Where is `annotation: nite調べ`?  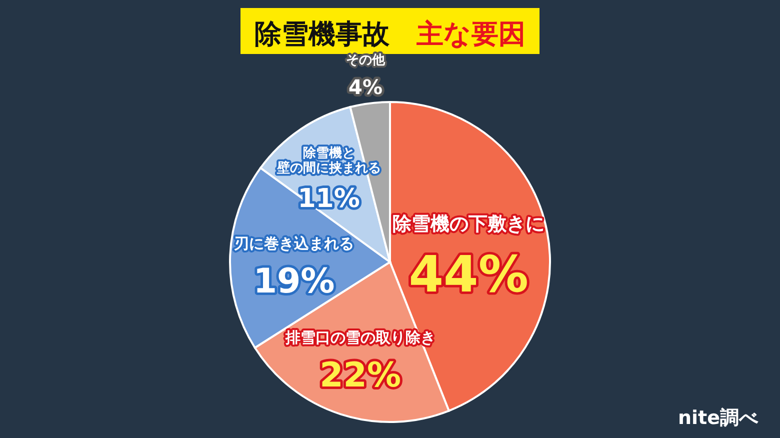 annotation: nite調べ is located at coordinates (718, 418).